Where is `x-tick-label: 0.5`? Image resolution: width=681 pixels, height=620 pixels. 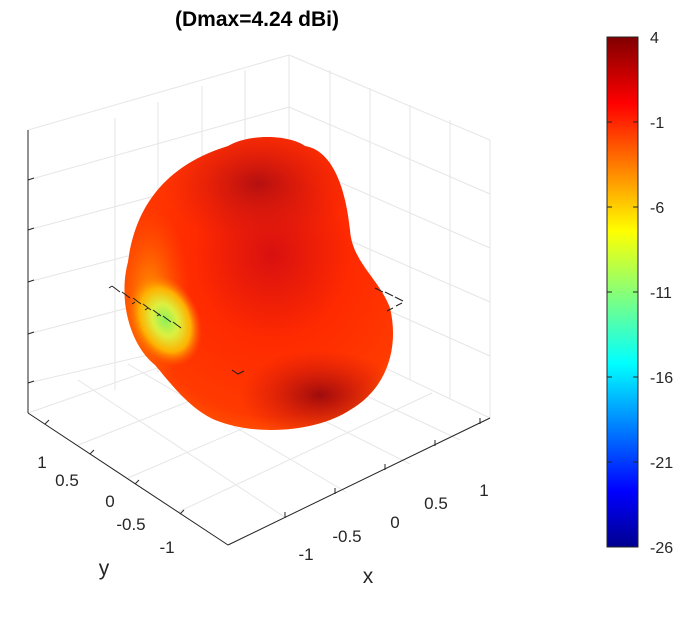 x-tick-label: 0.5 is located at coordinates (436, 503).